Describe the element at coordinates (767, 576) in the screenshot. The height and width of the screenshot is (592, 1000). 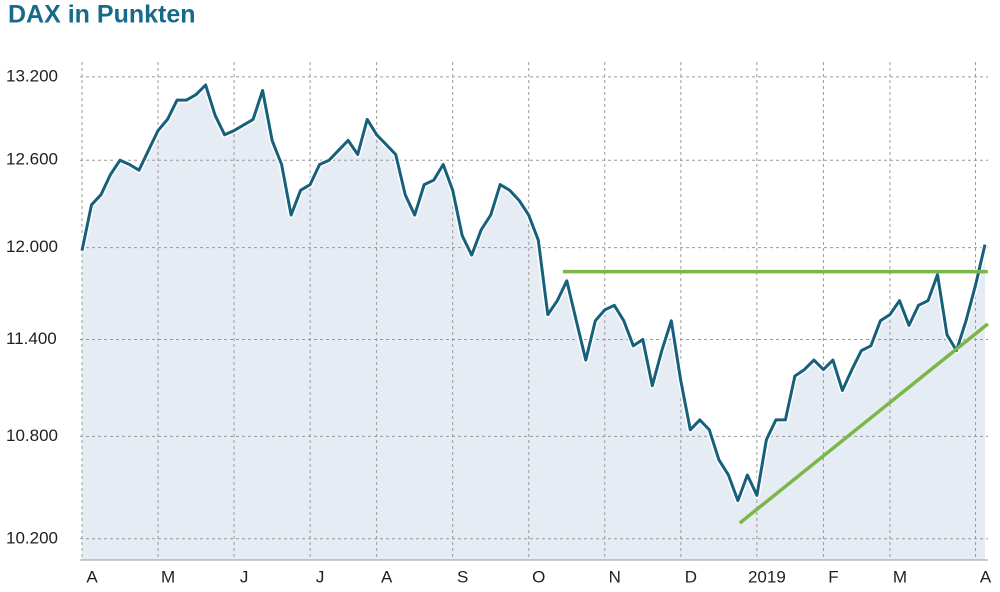
I see `x-tick-label: 2019` at that location.